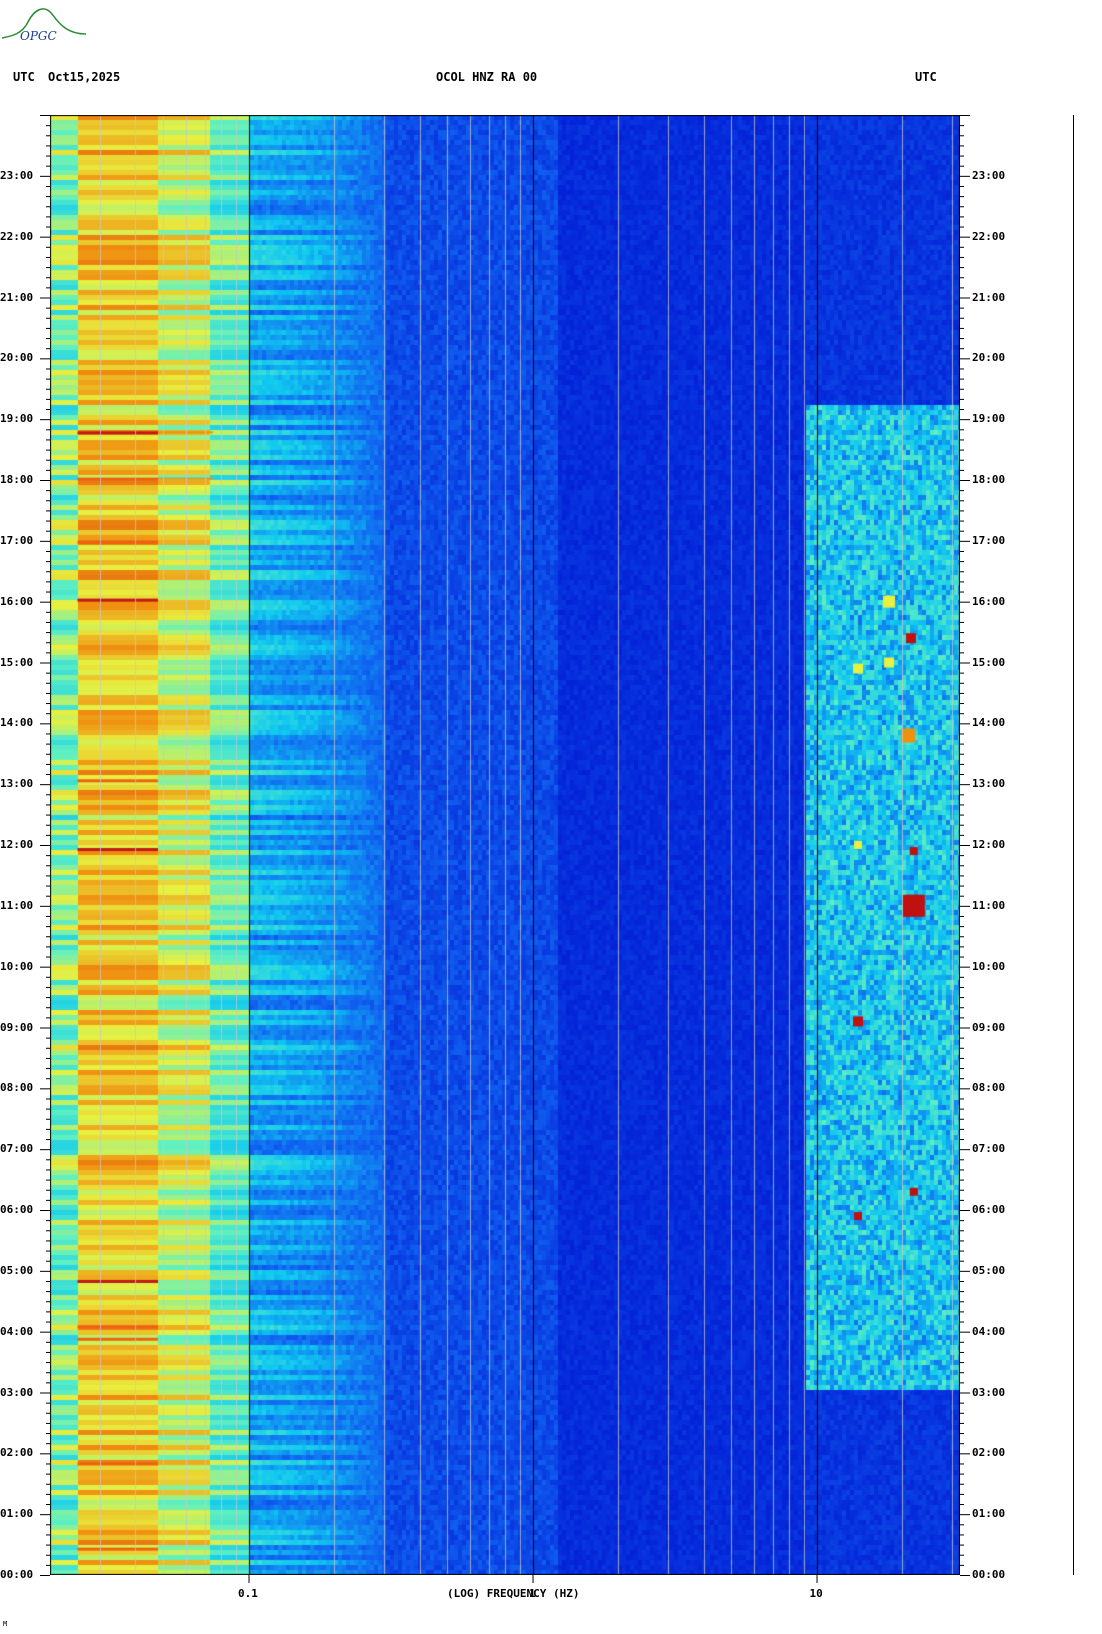 This screenshot has height=1634, width=1102. I want to click on y-tick-label-right: 17:00, so click(989, 540).